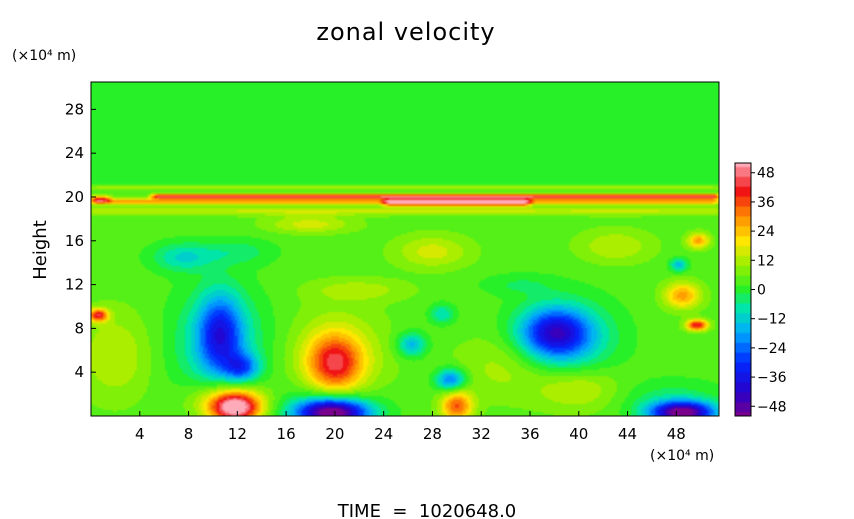 The width and height of the screenshot is (854, 519). I want to click on colorbar-tick-label: 12, so click(766, 261).